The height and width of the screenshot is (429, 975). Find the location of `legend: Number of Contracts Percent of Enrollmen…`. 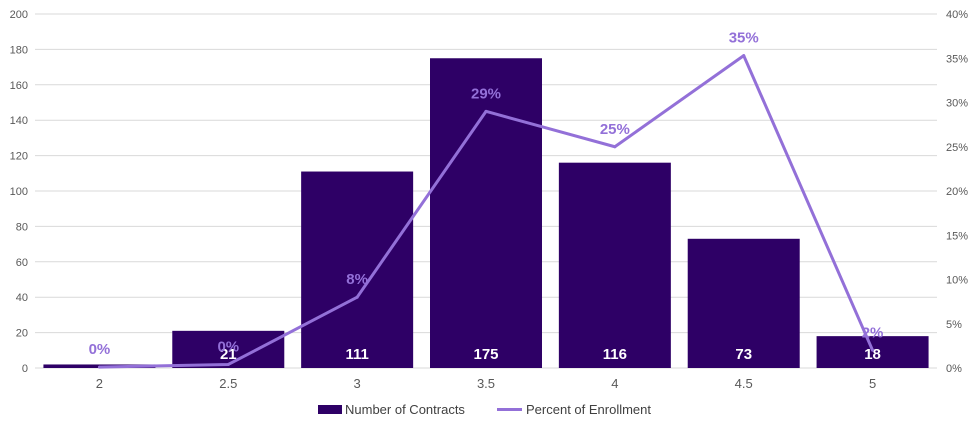

legend: Number of Contracts Percent of Enrollmen… is located at coordinates (484, 409).